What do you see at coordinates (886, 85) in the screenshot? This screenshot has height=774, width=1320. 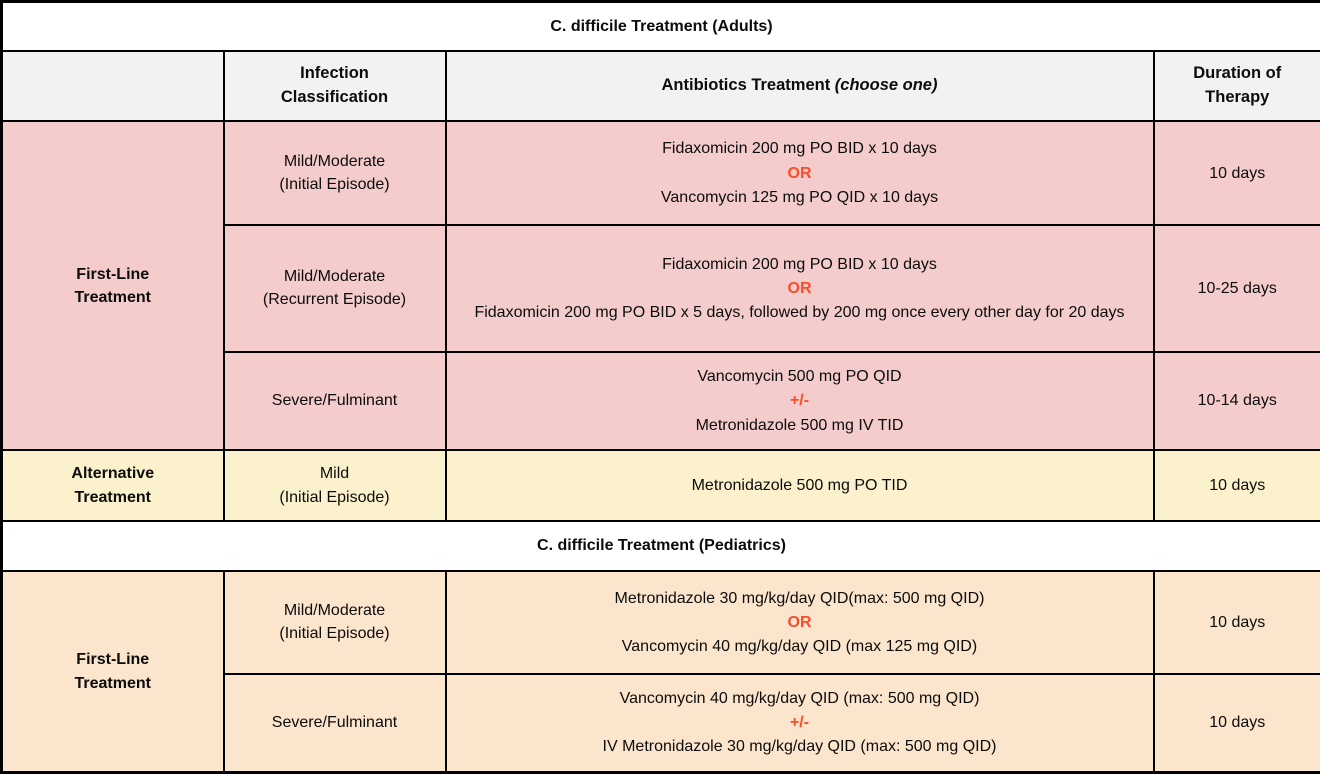 I see `antibiotics-choose-one-note: (choose one)` at bounding box center [886, 85].